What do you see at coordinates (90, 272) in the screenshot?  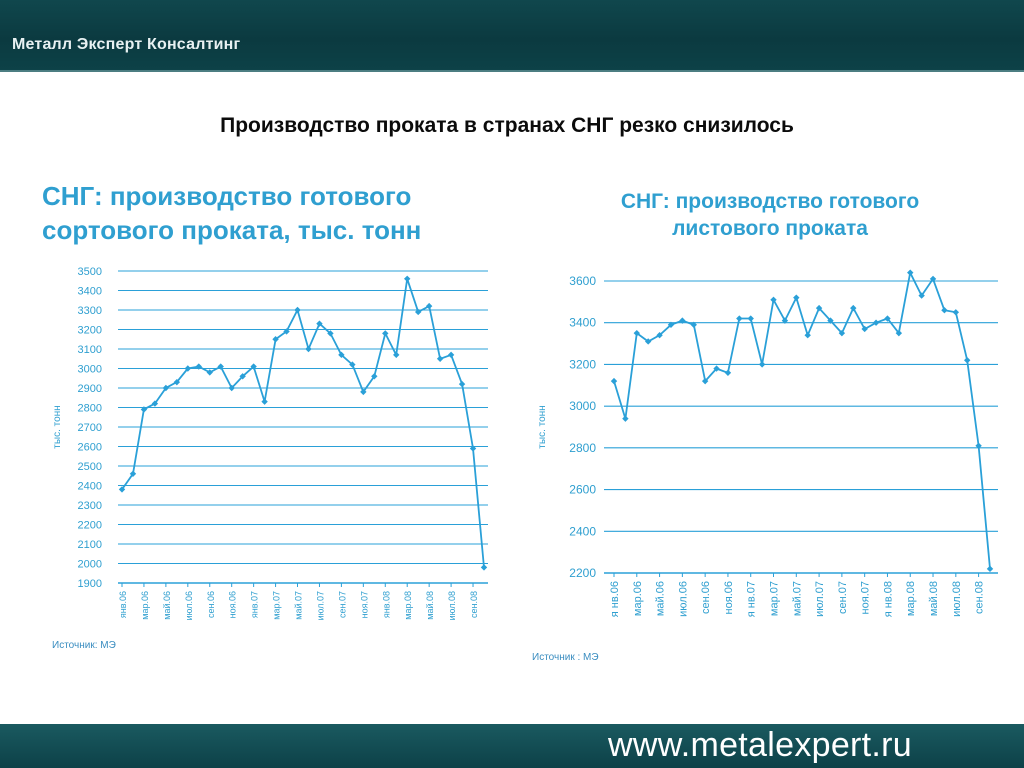 I see `y-tick-label: 3500` at bounding box center [90, 272].